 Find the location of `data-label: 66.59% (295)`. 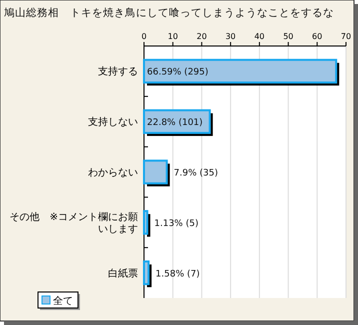

data-label: 66.59% (295) is located at coordinates (177, 73).